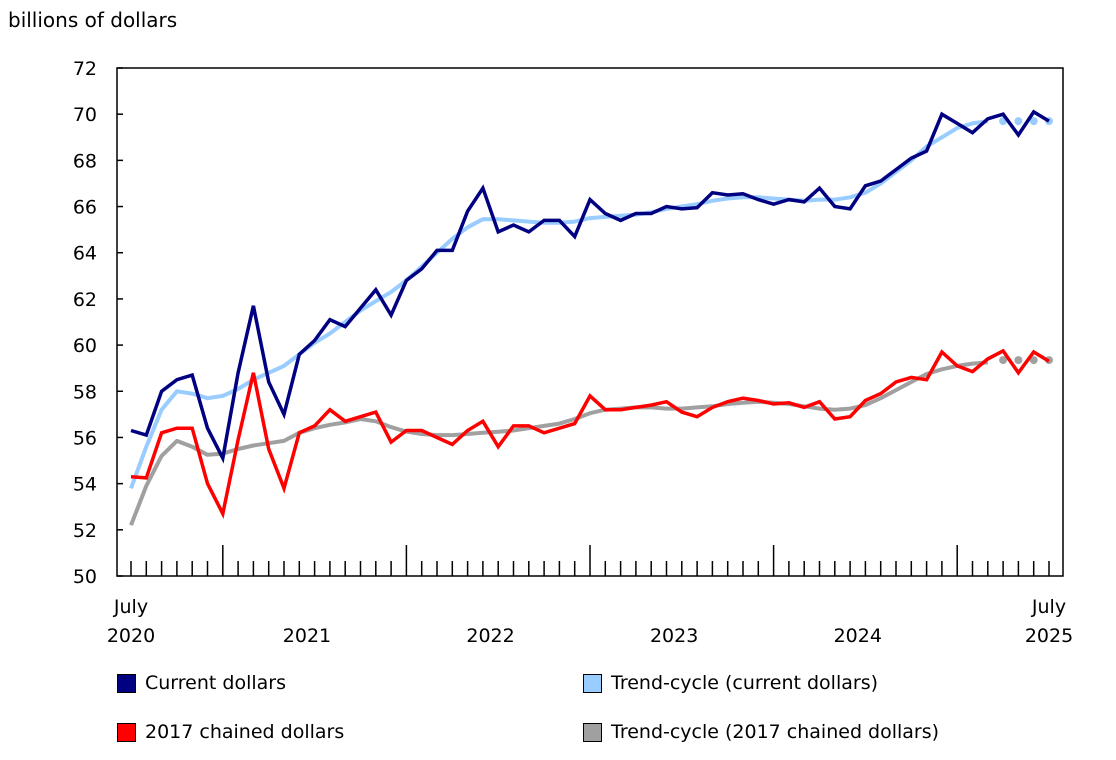 The width and height of the screenshot is (1116, 760). What do you see at coordinates (85, 577) in the screenshot?
I see `y-tick-label: 50` at bounding box center [85, 577].